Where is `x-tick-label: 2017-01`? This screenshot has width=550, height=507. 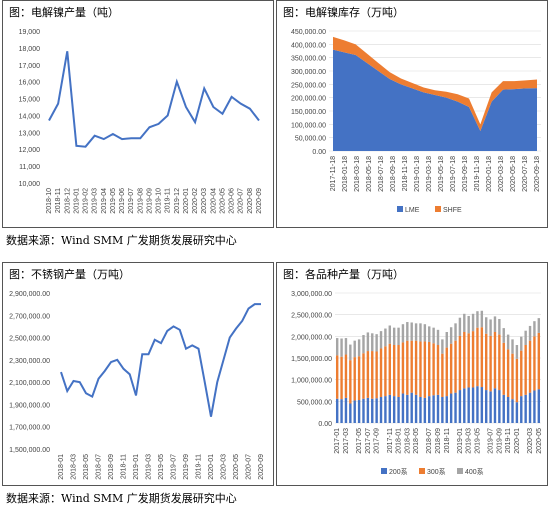 x-tick-label: 2017-01 is located at coordinates (337, 441).